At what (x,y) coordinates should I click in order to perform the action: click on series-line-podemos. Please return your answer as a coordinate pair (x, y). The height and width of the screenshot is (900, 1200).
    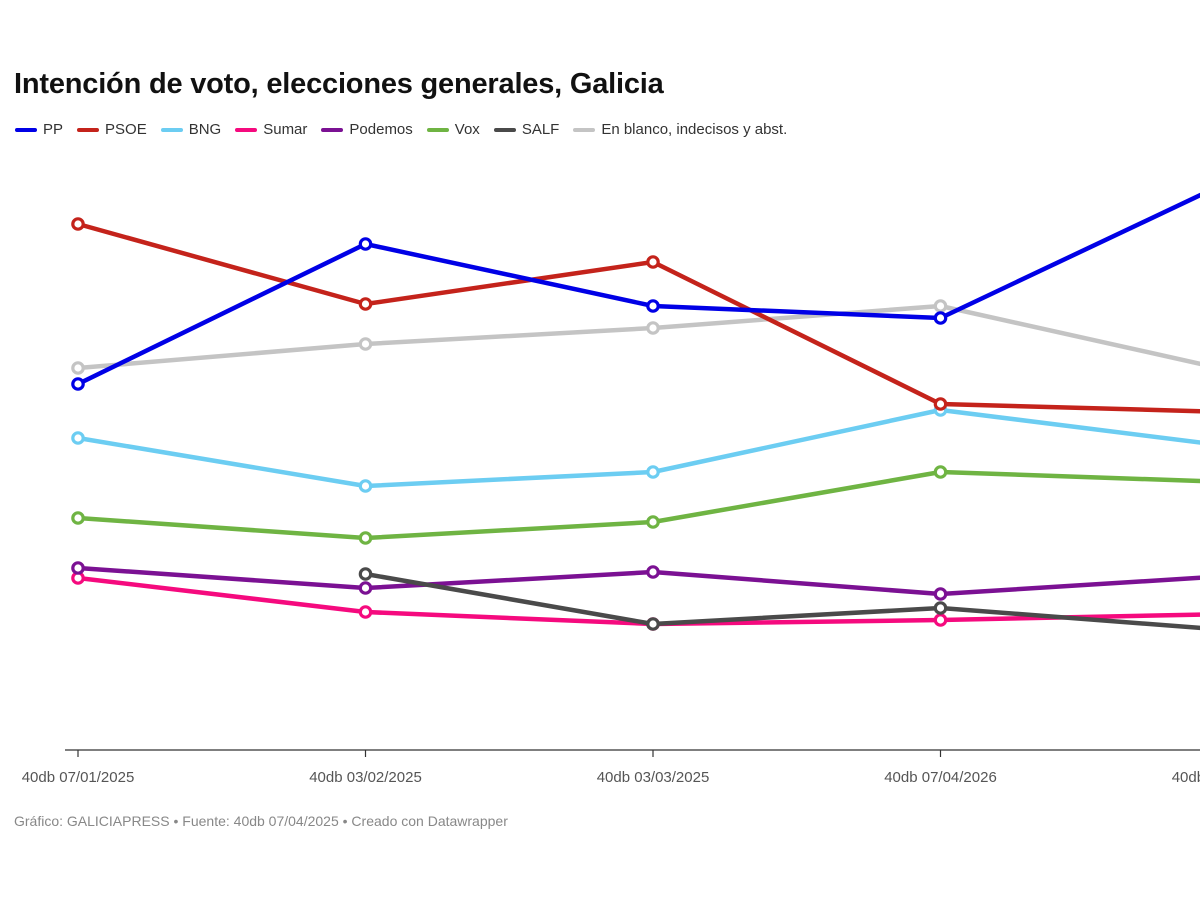
    Looking at the image, I should click on (637, 581).